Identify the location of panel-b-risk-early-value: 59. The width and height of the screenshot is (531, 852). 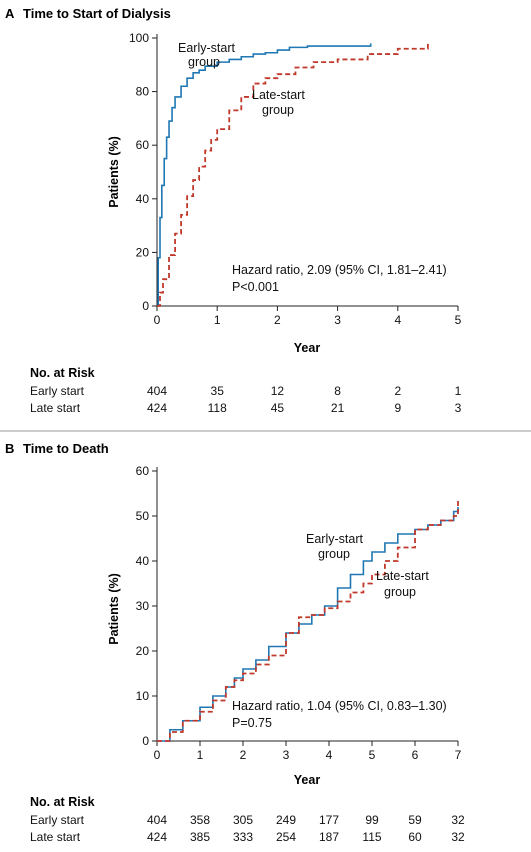
(415, 820).